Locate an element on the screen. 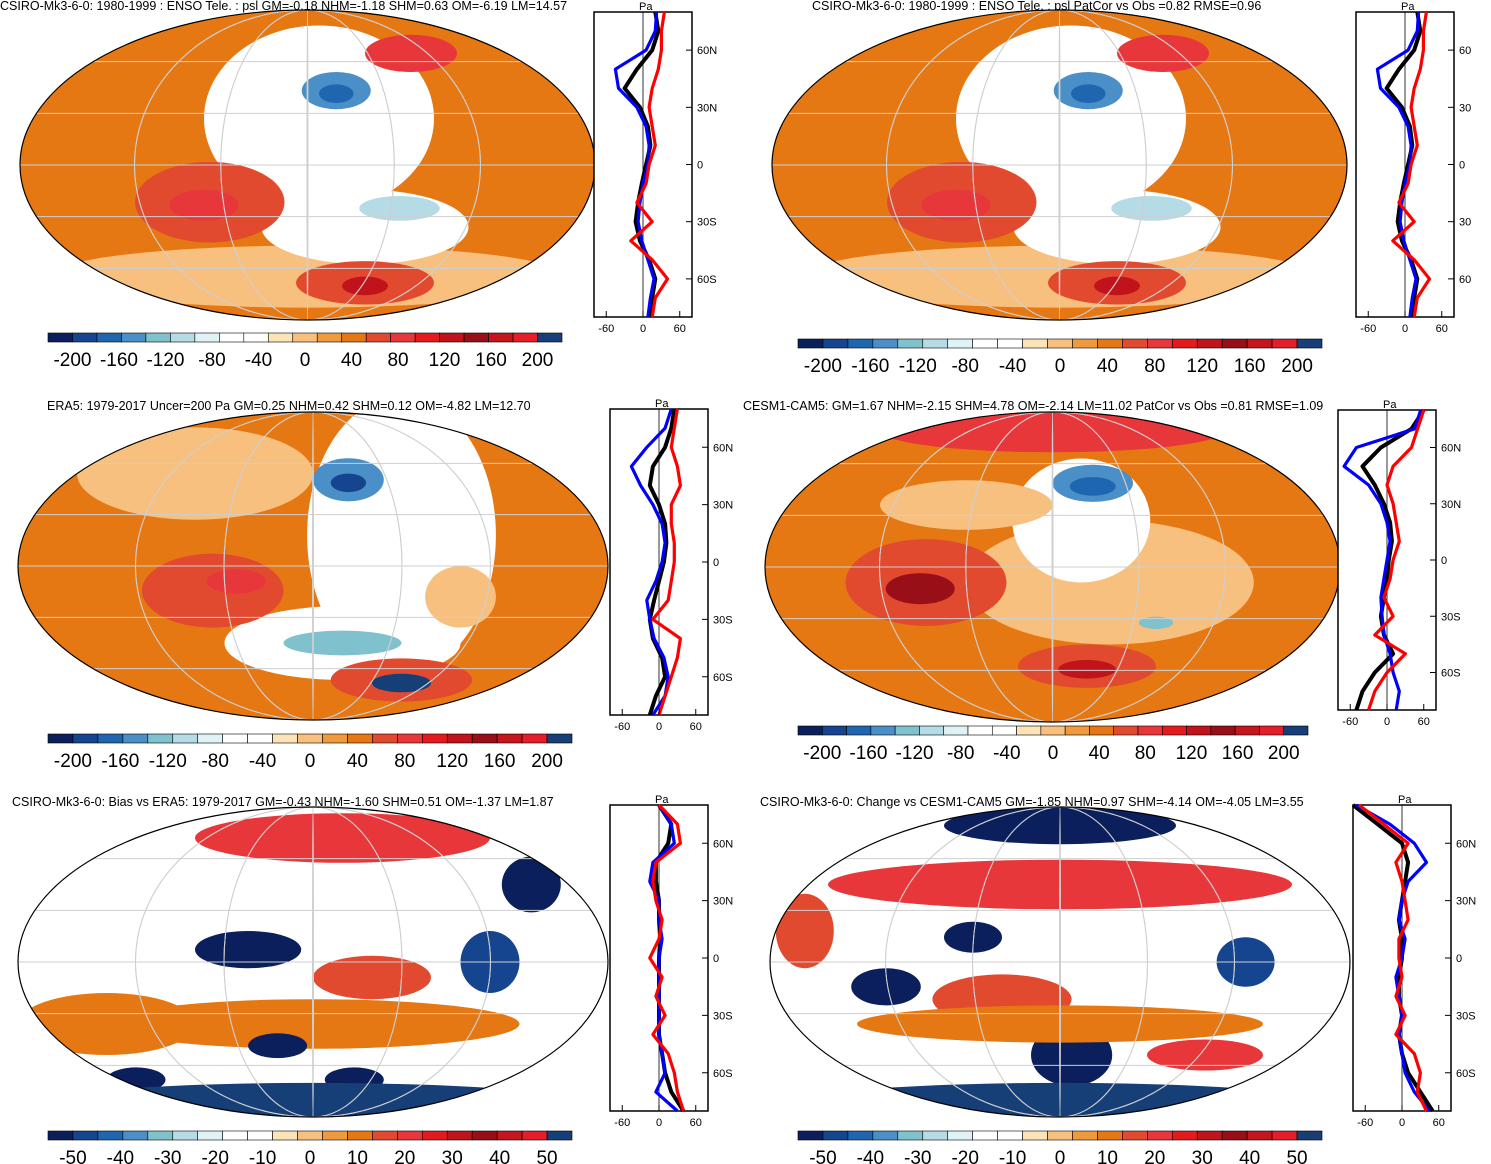 Image resolution: width=1491 pixels, height=1164 pixels. lat-tick-label: 30N is located at coordinates (707, 108).